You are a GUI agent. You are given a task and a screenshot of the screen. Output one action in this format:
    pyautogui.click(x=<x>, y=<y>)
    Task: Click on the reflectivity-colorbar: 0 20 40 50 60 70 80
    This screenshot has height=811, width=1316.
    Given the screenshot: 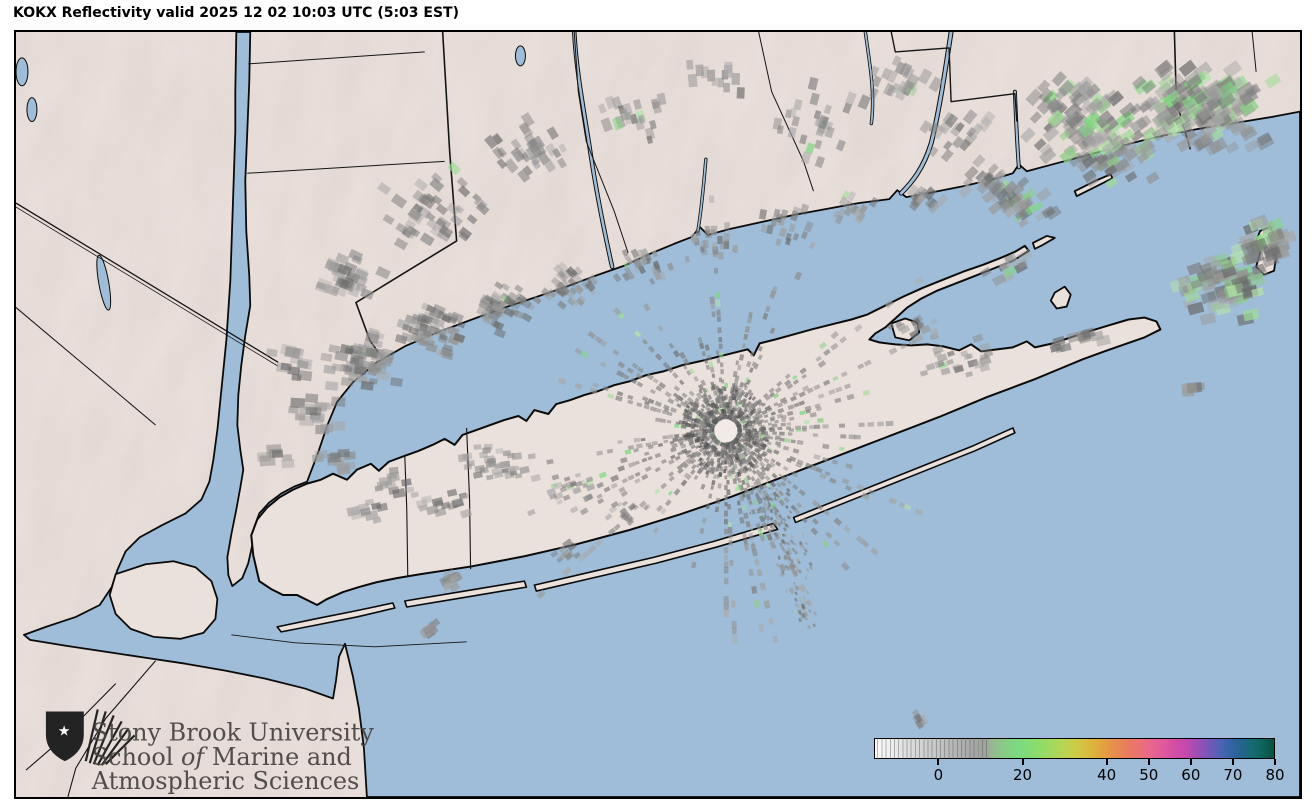 What is the action you would take?
    pyautogui.click(x=1079, y=764)
    